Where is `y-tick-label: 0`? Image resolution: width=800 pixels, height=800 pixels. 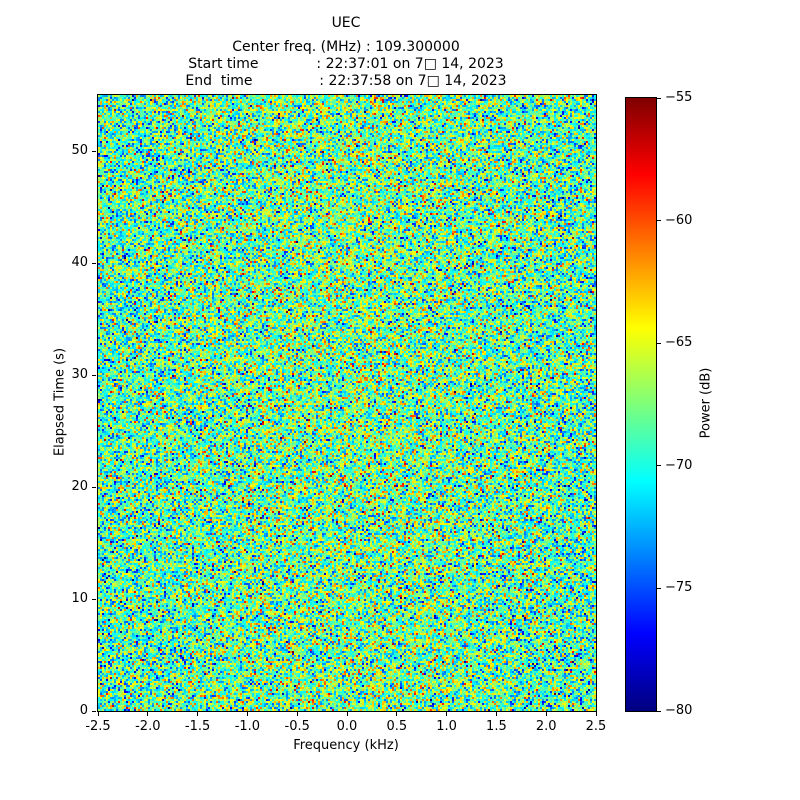
y-tick-label: 0 is located at coordinates (83, 710).